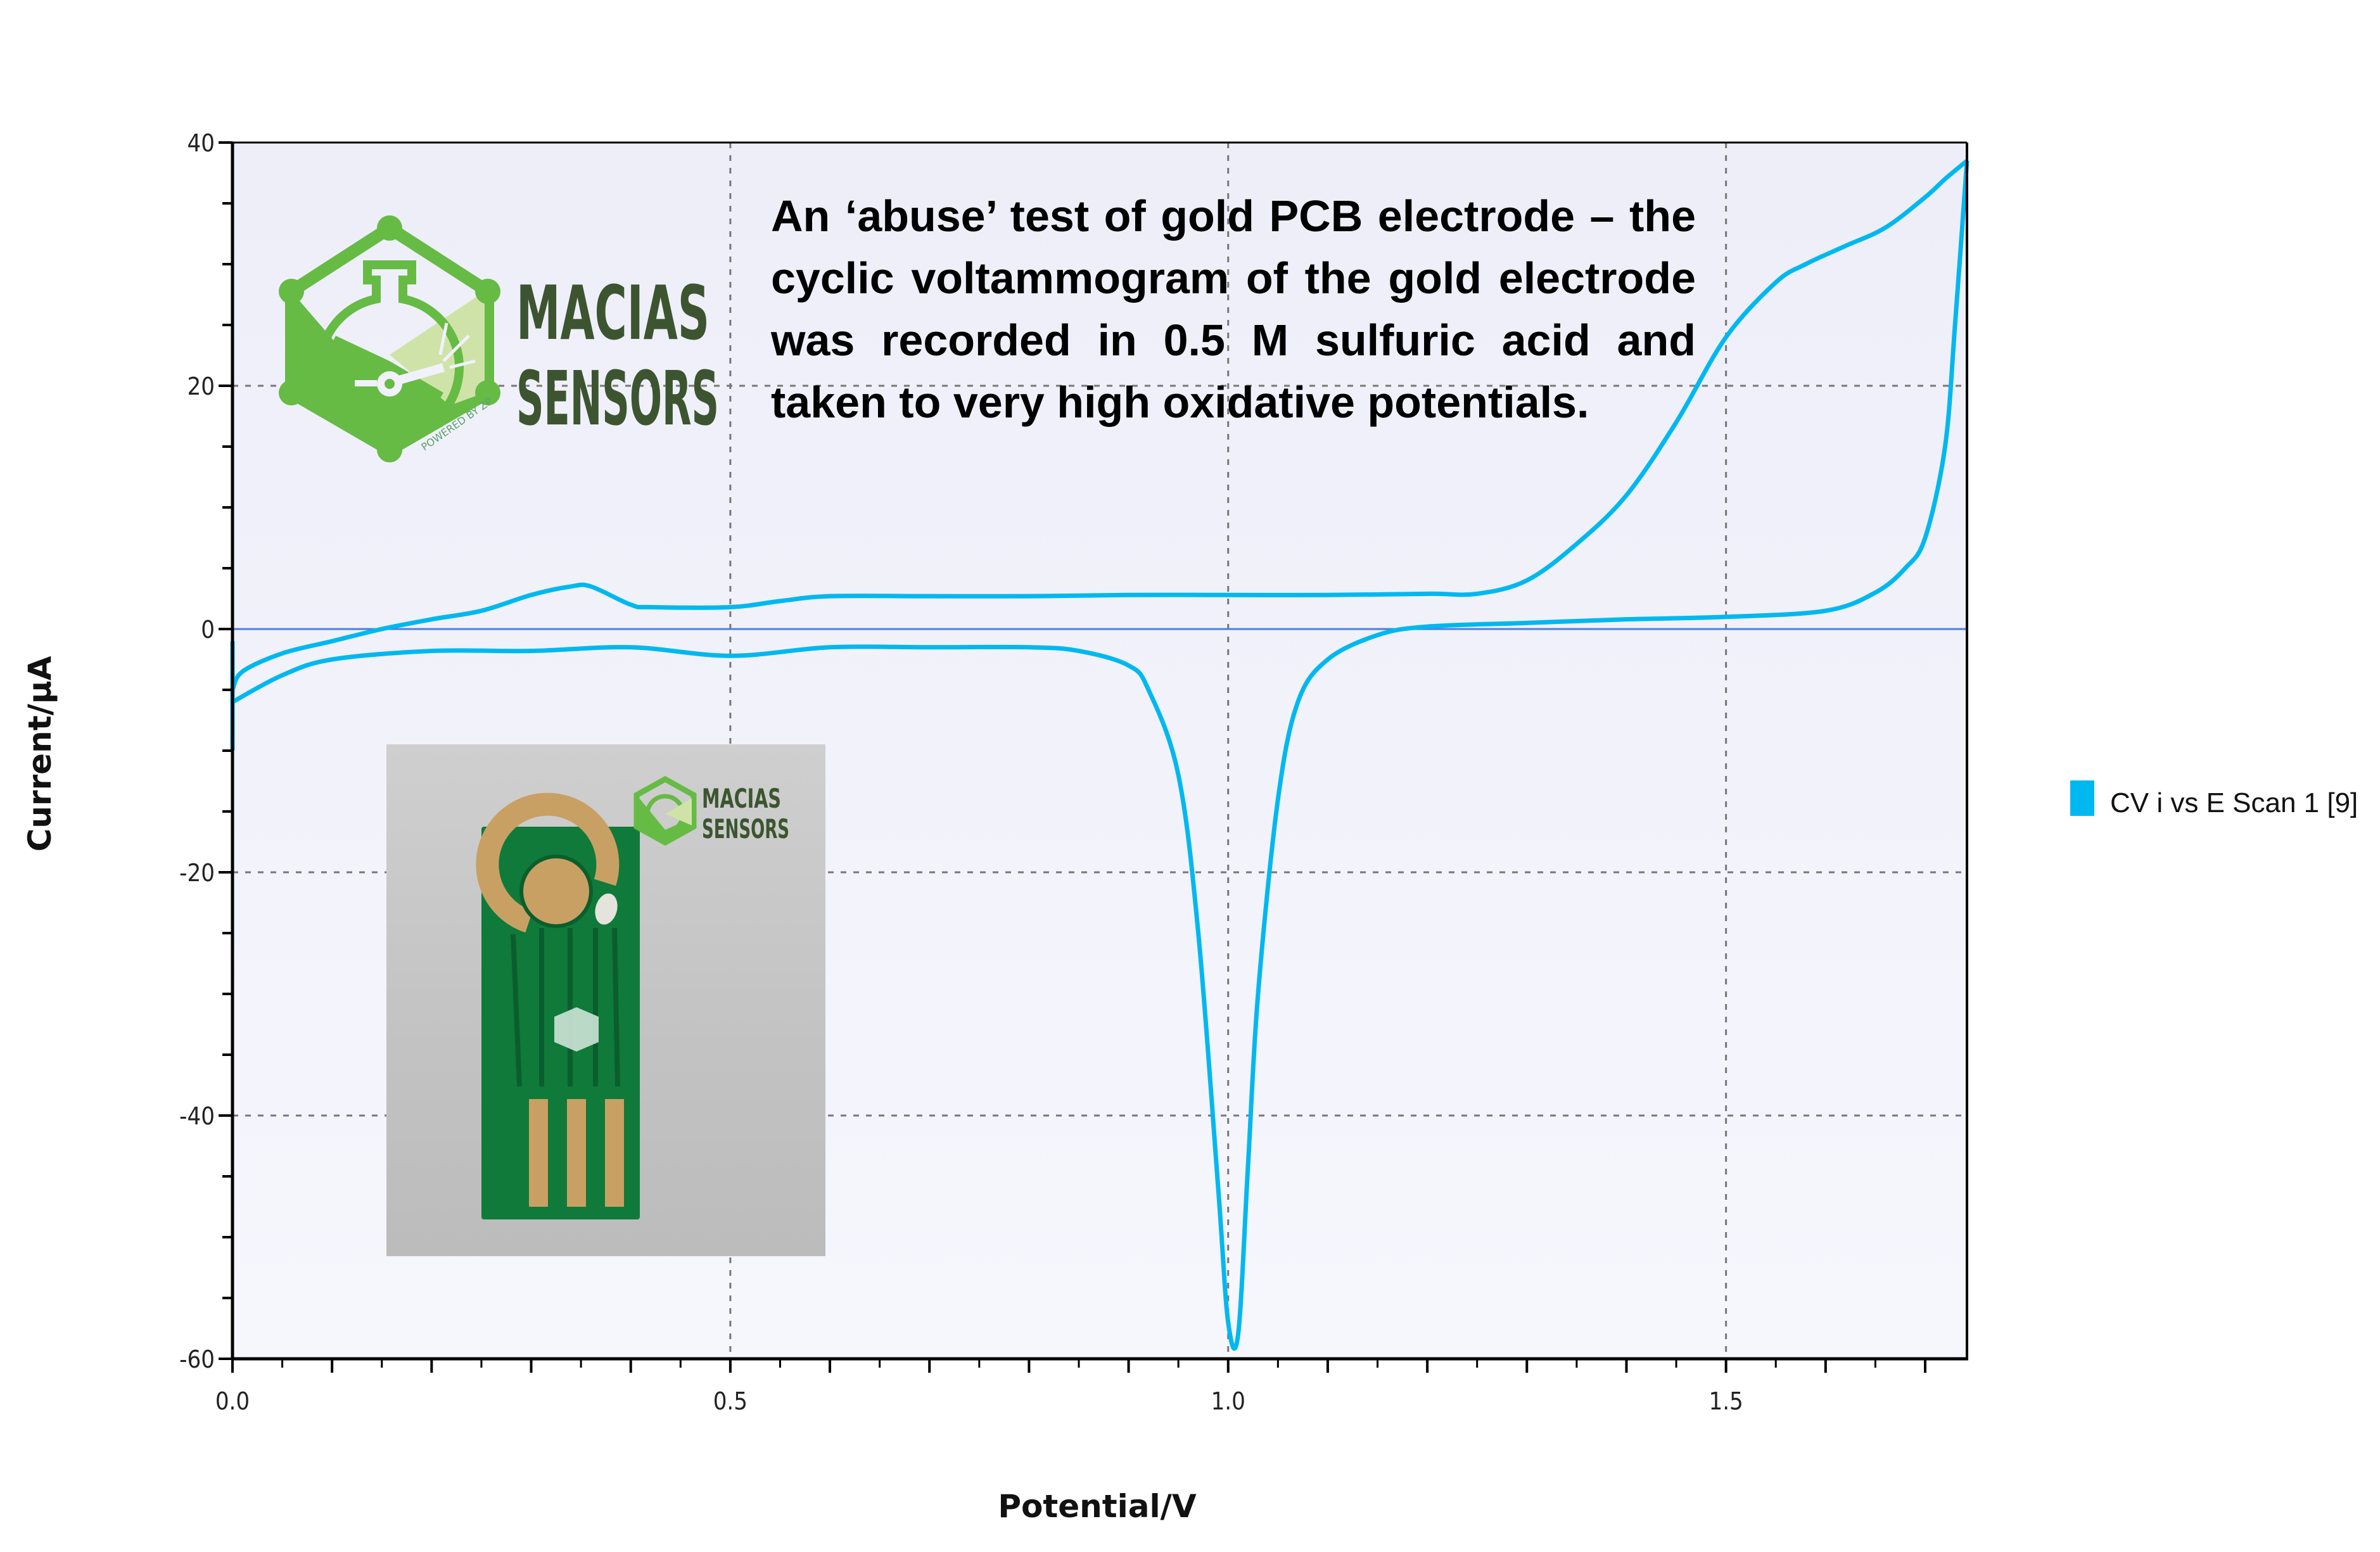 The image size is (2380, 1552). I want to click on legend-swatch, so click(2082, 798).